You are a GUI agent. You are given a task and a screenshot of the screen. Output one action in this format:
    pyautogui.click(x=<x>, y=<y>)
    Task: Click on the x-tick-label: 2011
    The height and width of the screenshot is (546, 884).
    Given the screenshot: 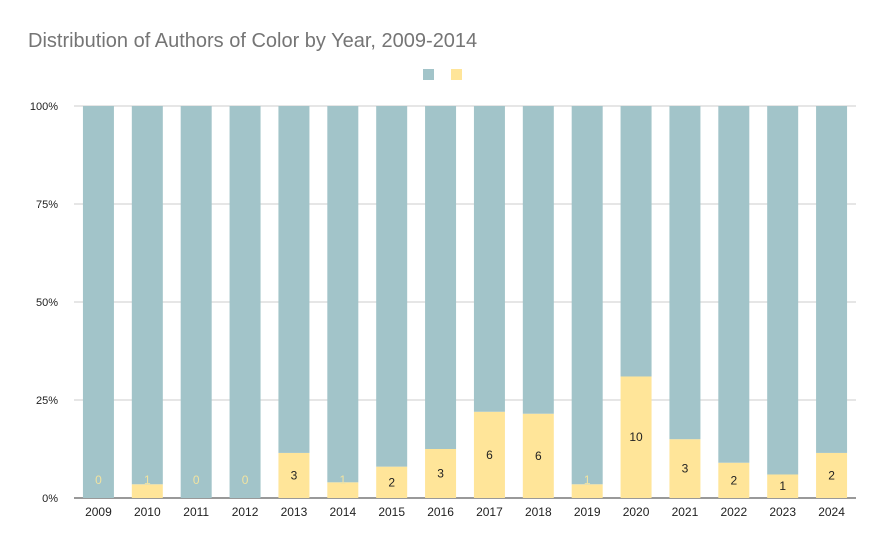 What is the action you would take?
    pyautogui.click(x=196, y=512)
    